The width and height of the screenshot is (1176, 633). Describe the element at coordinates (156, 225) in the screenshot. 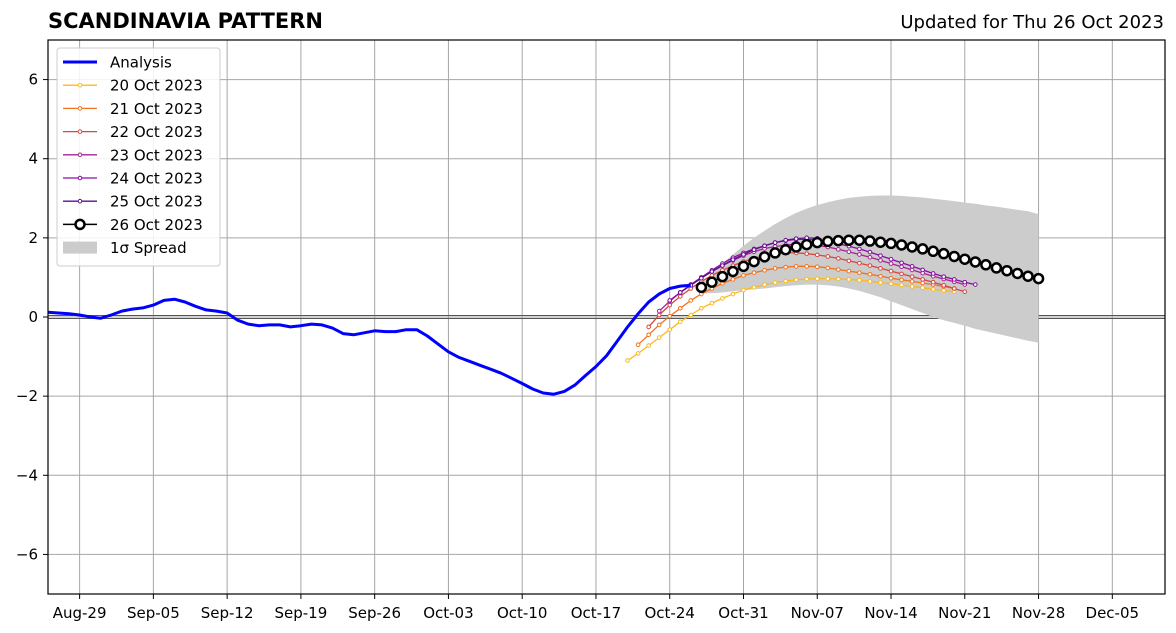

I see `legend-label: 26 Oct 2023` at that location.